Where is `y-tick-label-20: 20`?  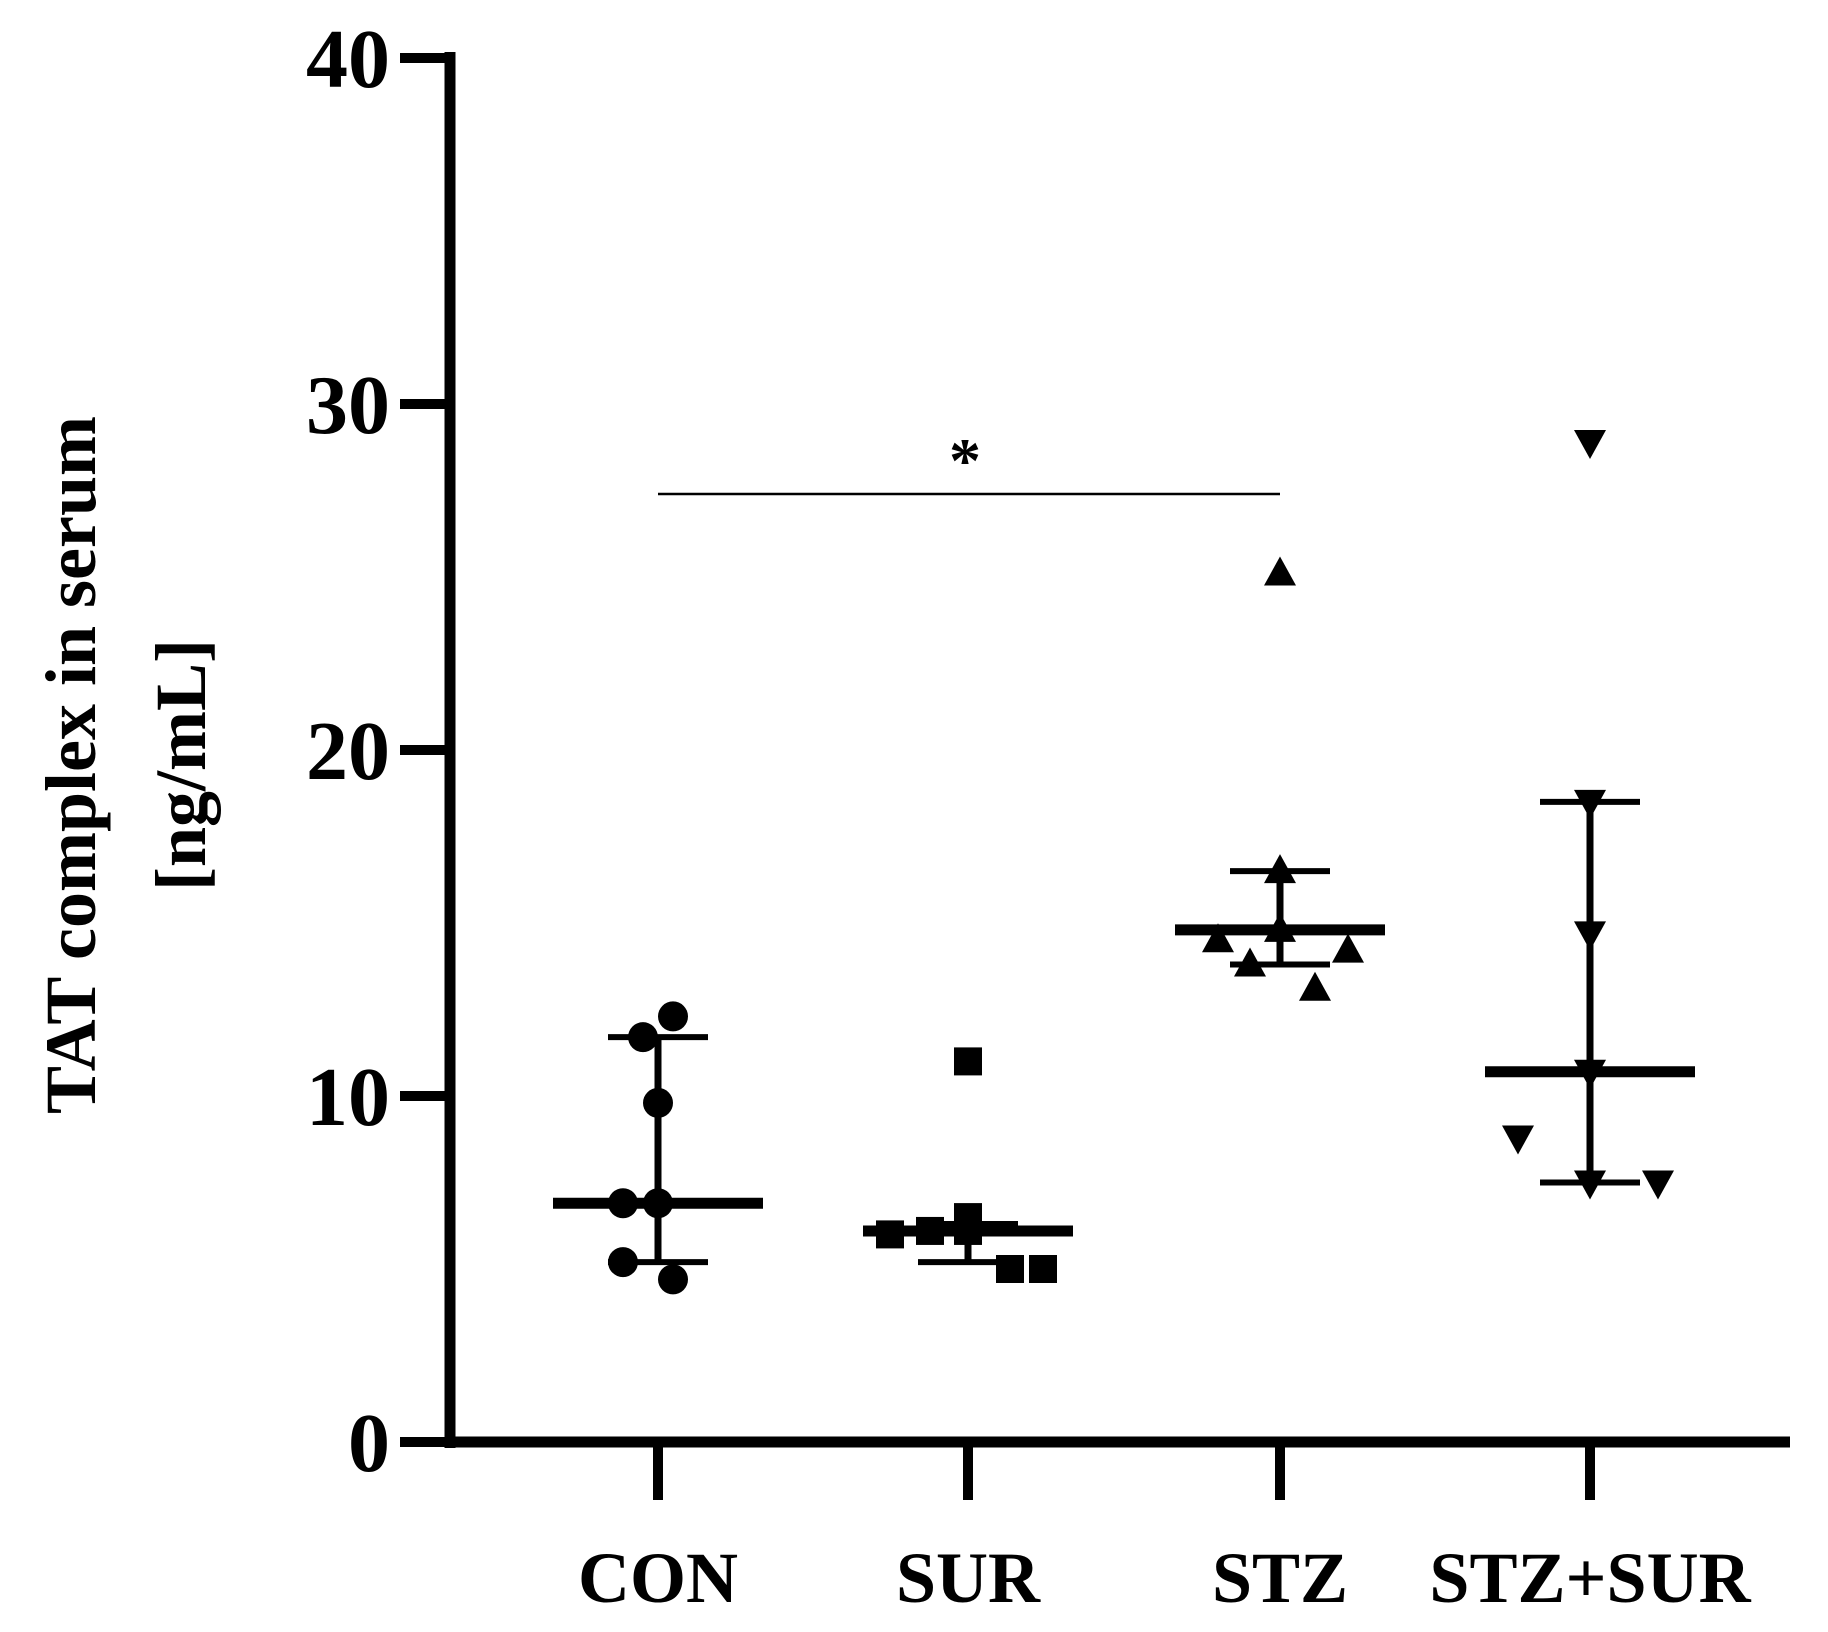
y-tick-label-20: 20 is located at coordinates (348, 751).